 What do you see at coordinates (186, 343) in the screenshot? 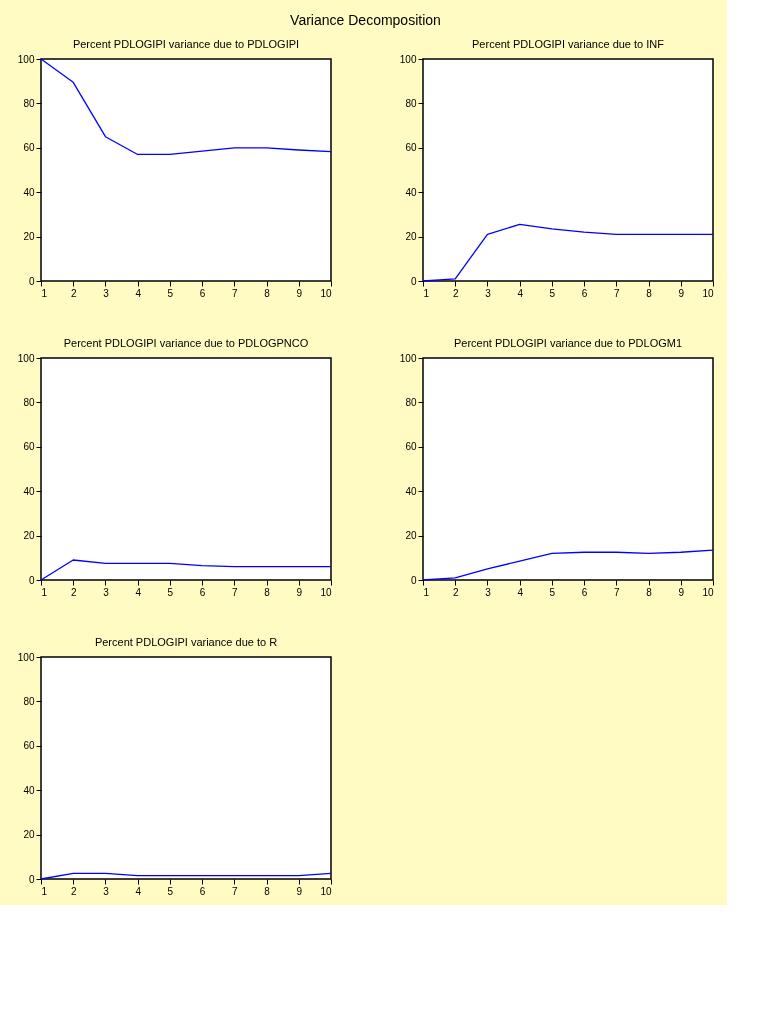
I see `chart-title: Percent PDLOGIPI variance due to PDLOGPNCO` at bounding box center [186, 343].